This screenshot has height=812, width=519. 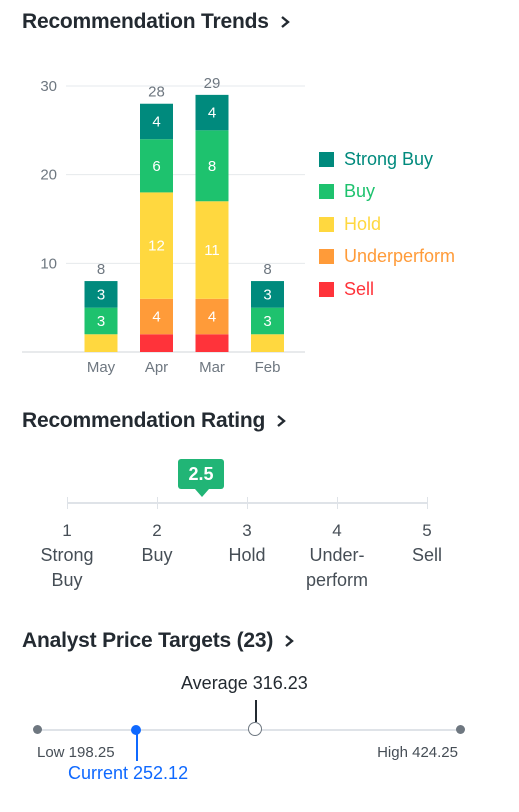 I want to click on rating-title-link: Recommendation Rating, so click(x=155, y=421).